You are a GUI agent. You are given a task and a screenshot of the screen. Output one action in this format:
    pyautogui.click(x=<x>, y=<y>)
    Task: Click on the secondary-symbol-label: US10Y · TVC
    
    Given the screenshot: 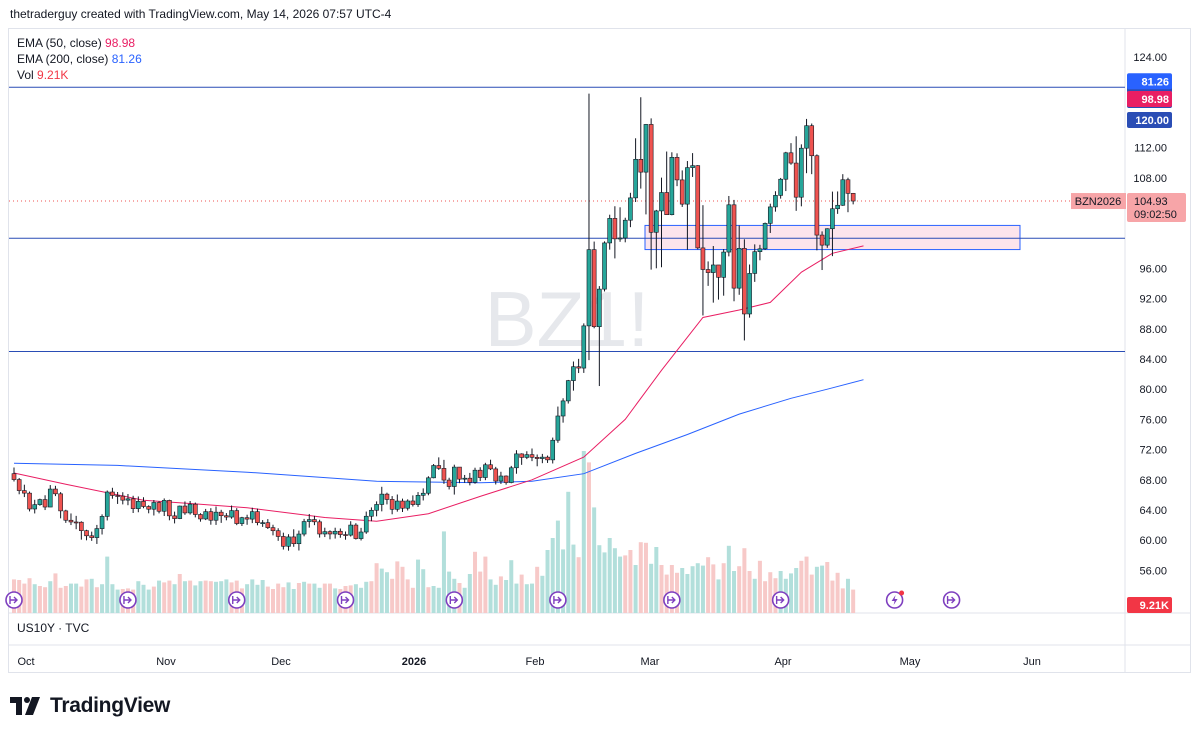 What is the action you would take?
    pyautogui.click(x=53, y=628)
    